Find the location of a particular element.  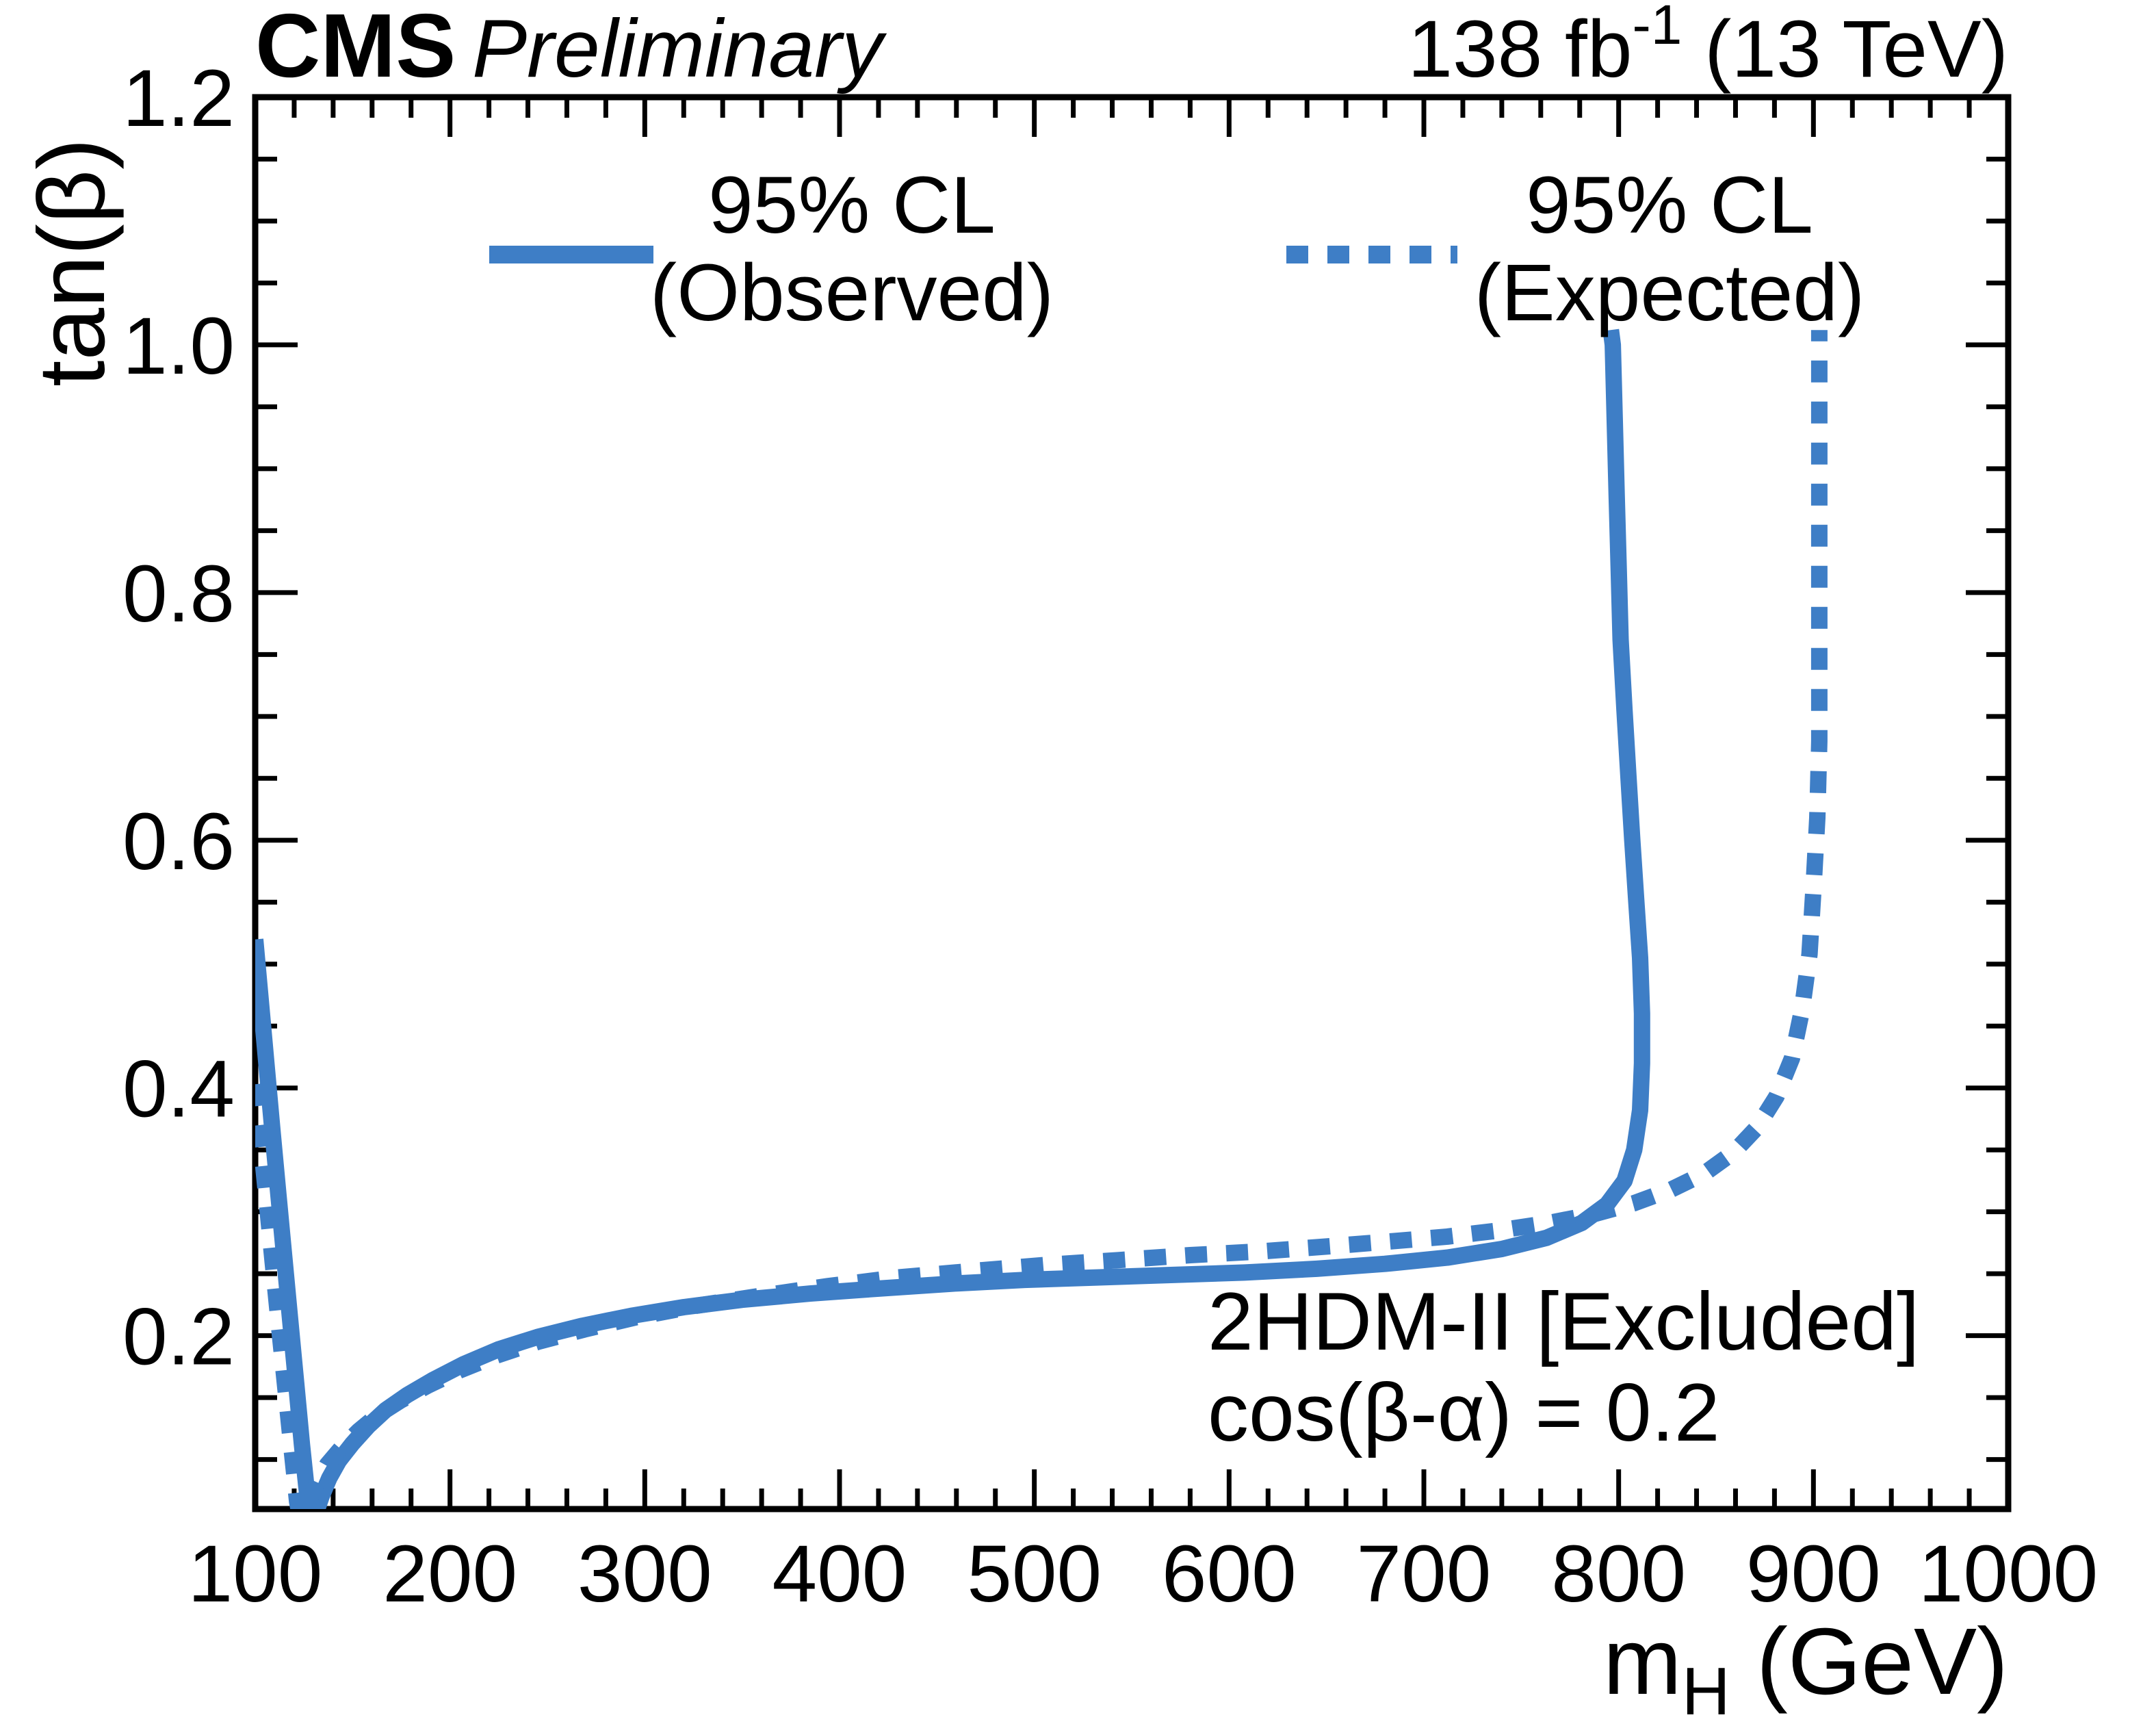

x-tick-labels: 100 200 300 400 500 600 700 800 900 1000 is located at coordinates (1143, 1574).